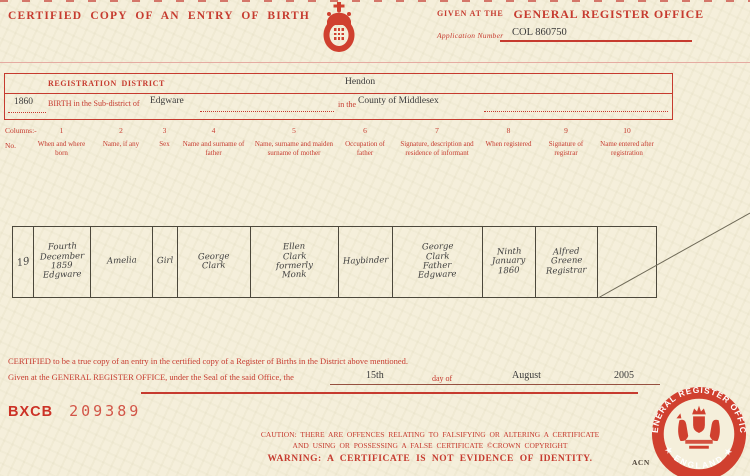  I want to click on county-value: County of Middlesex, so click(398, 101).